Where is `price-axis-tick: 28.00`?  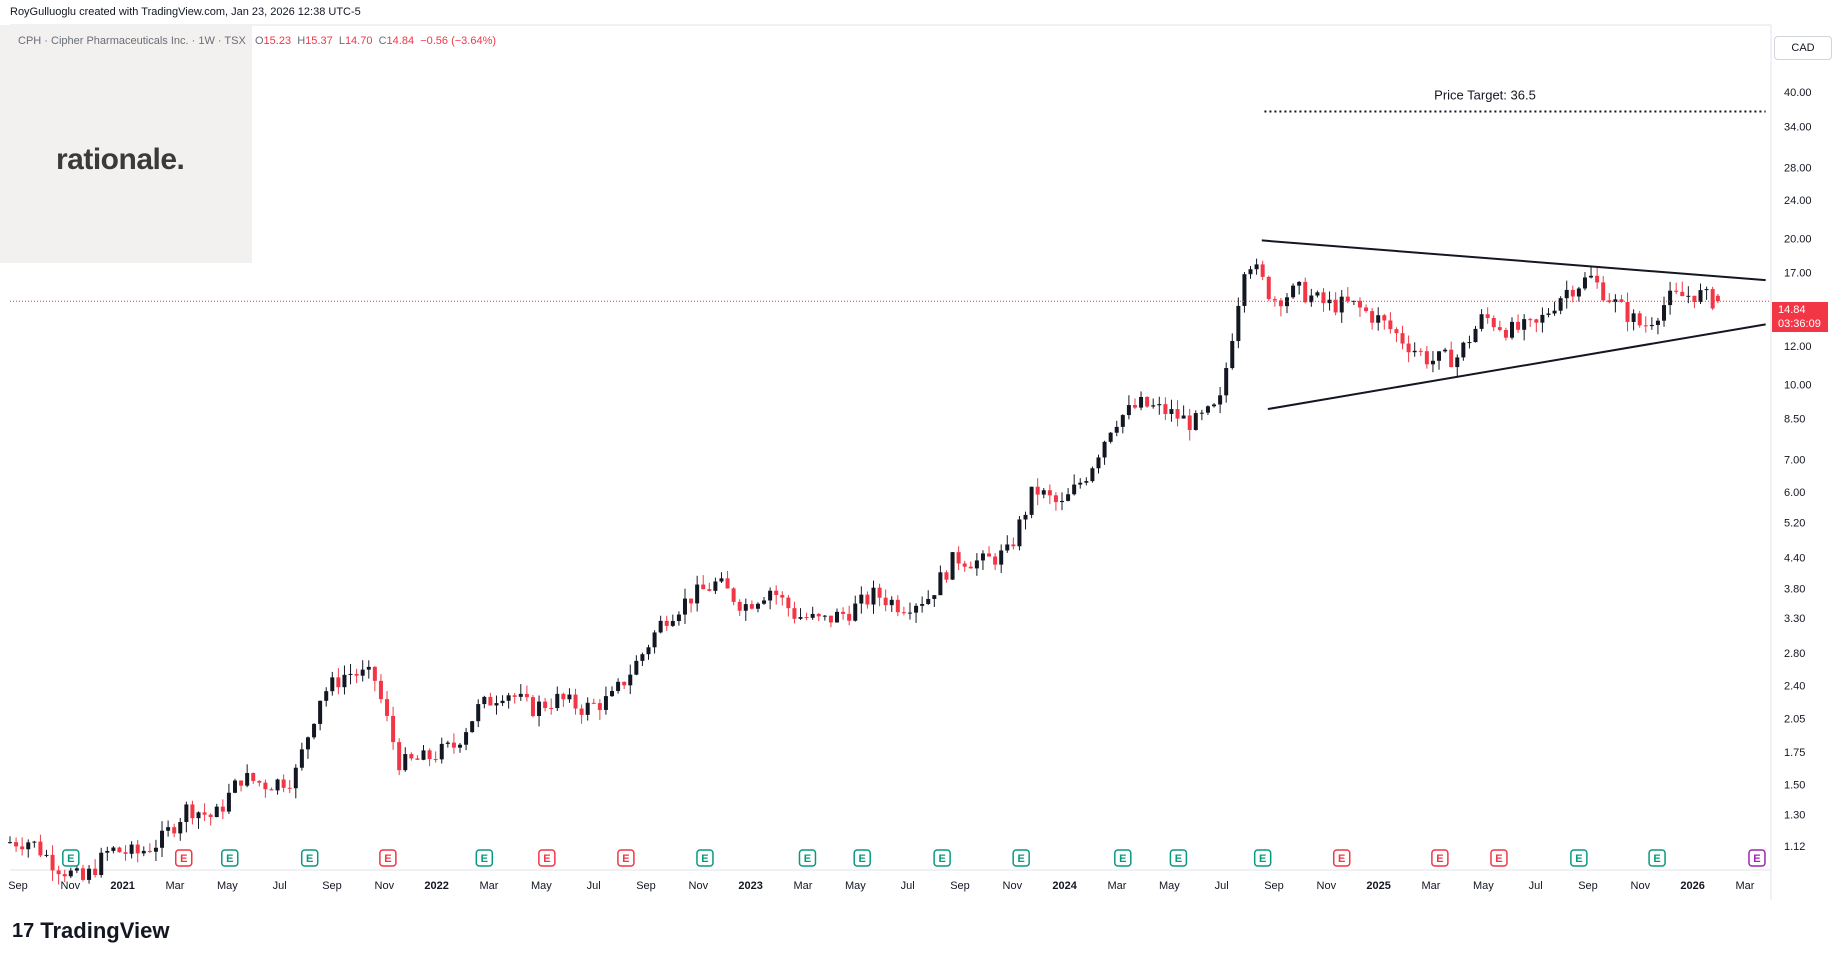 price-axis-tick: 28.00 is located at coordinates (1798, 168).